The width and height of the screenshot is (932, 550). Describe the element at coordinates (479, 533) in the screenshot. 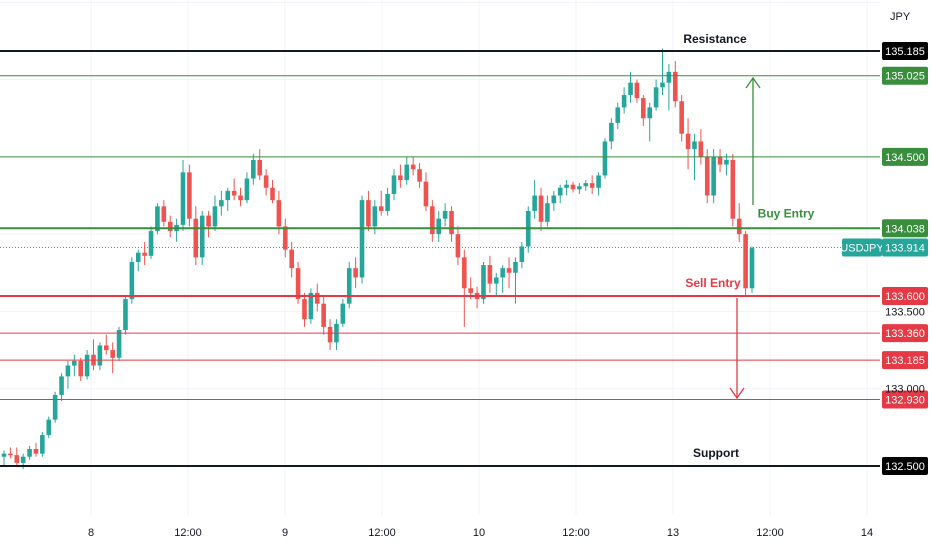

I see `x-tick-label-4: 10` at that location.